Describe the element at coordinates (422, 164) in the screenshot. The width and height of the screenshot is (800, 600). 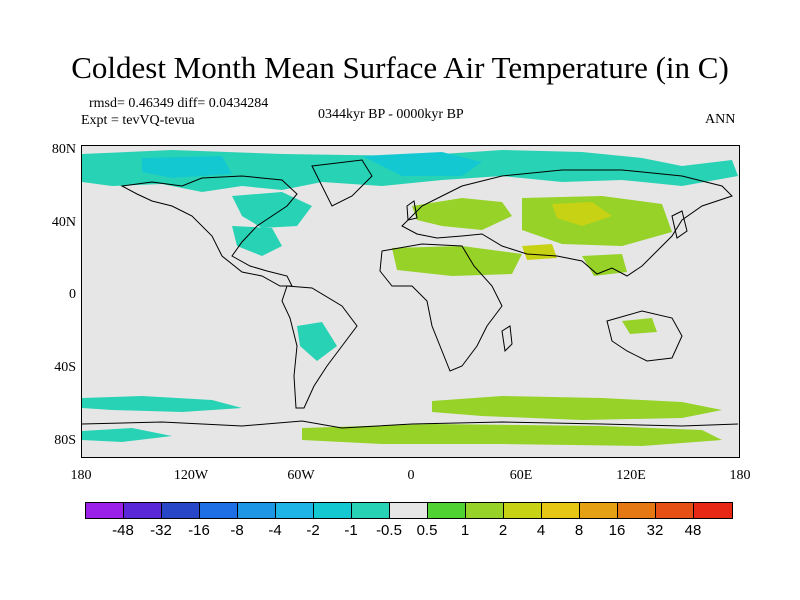
I see `arctic-deep-cold` at that location.